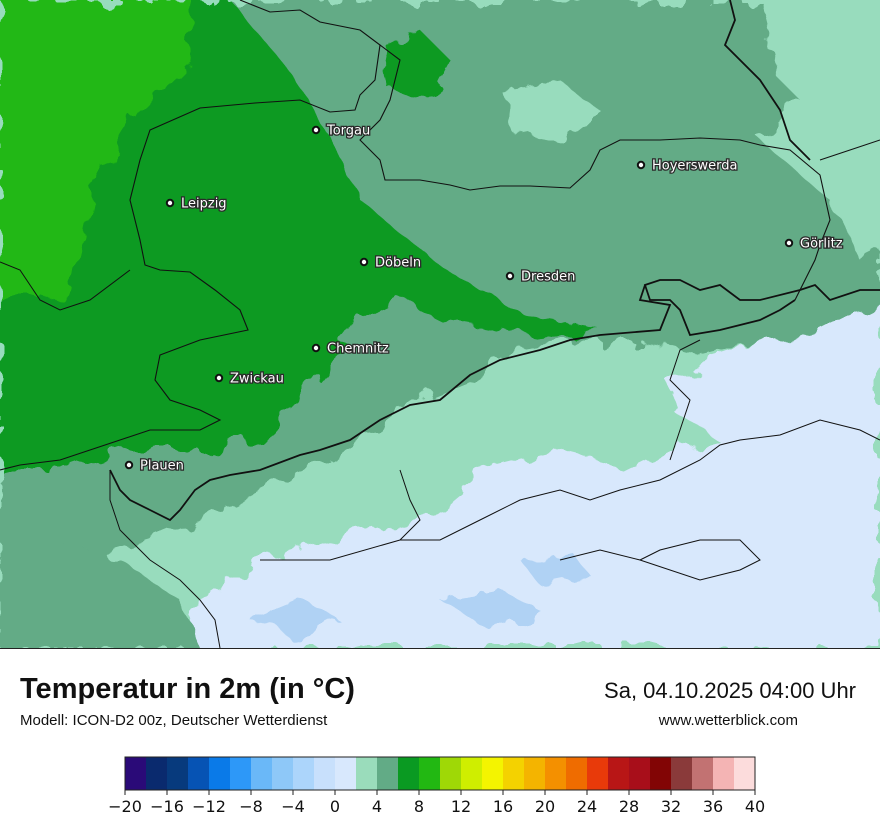 The image size is (880, 836). Describe the element at coordinates (358, 349) in the screenshot. I see `city-label: Chemnitz` at that location.